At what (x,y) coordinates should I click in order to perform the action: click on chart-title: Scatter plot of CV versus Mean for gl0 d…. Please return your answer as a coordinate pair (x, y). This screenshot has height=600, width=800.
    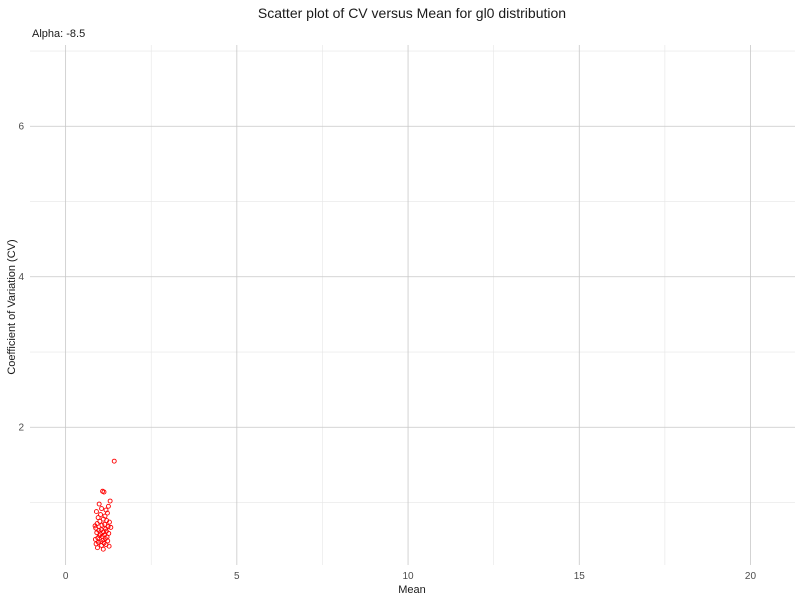
    Looking at the image, I should click on (412, 13).